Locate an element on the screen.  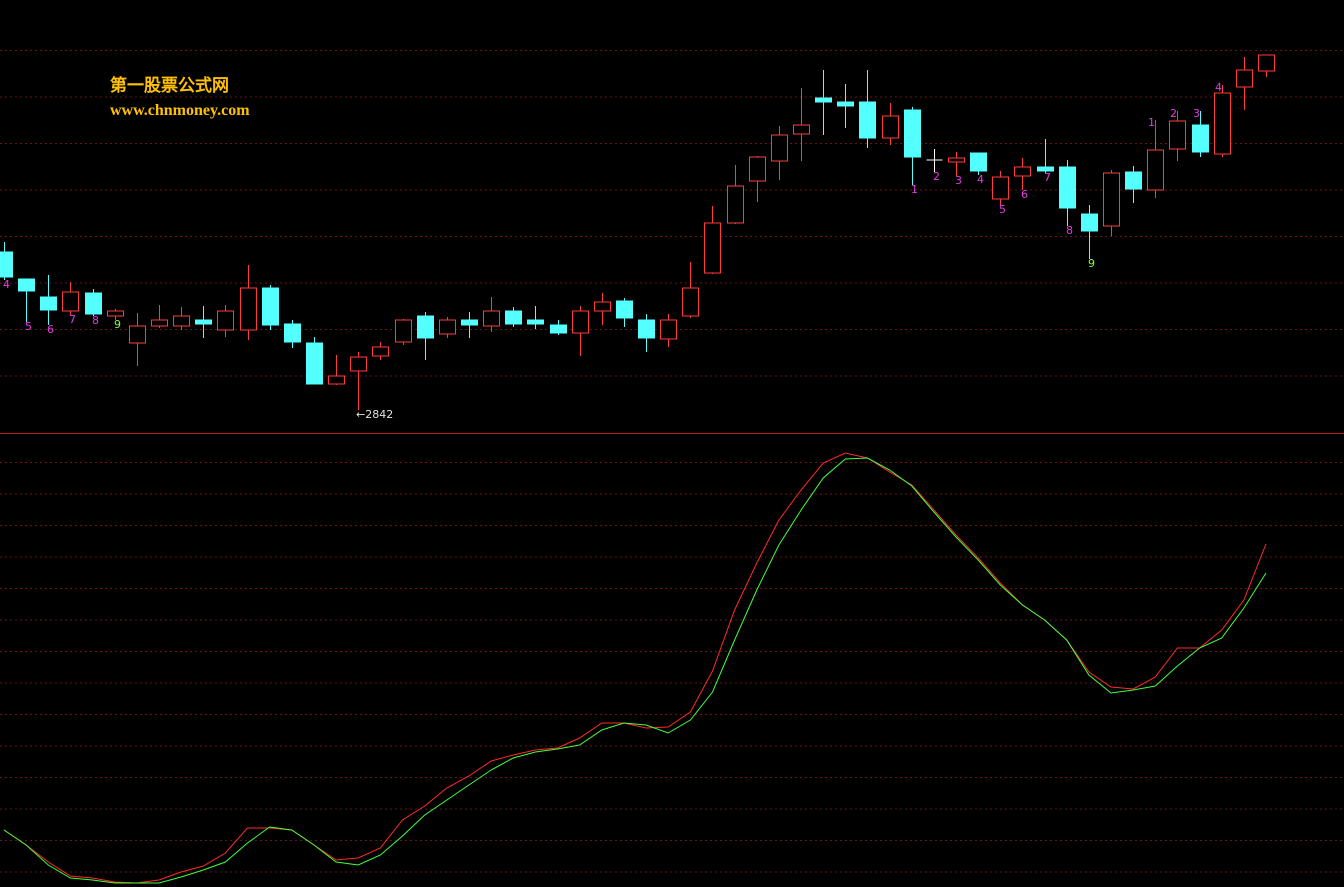
low-annotation: ←2842 is located at coordinates (374, 414).